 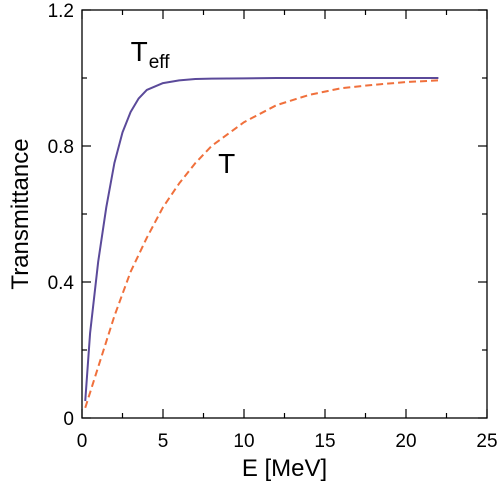 I want to click on x-tick-label: 10, so click(x=243, y=441).